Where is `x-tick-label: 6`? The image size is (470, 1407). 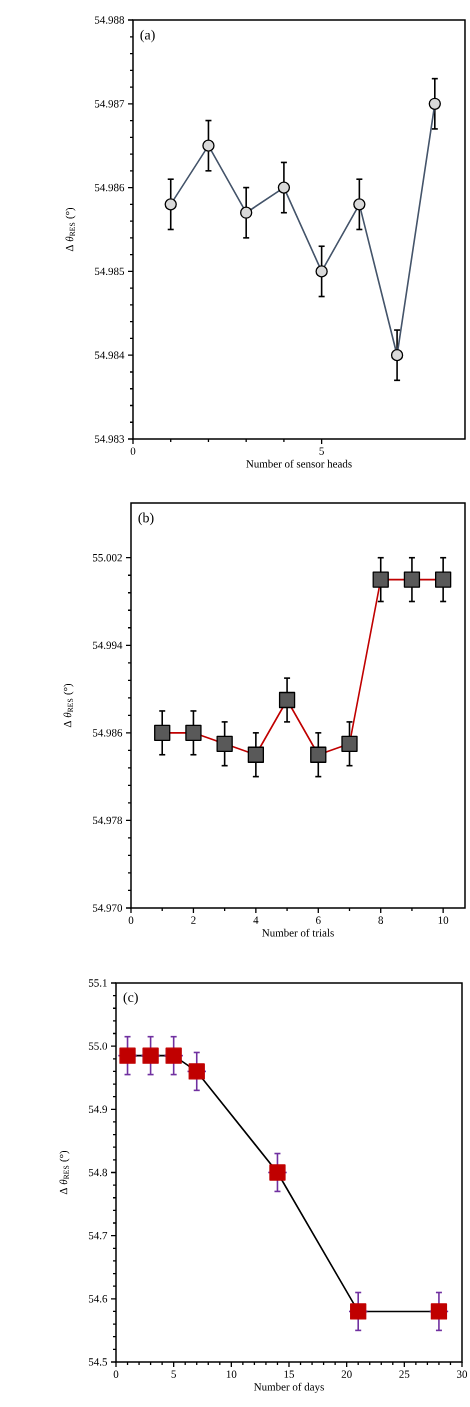
x-tick-label: 6 is located at coordinates (318, 920).